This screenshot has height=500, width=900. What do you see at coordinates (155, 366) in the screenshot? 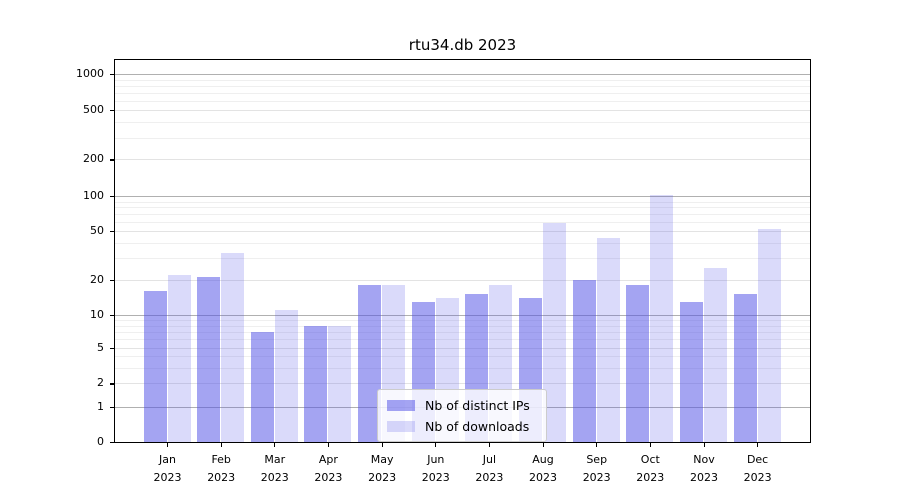
I see `bar-jan-nb-of-distinct-ips` at bounding box center [155, 366].